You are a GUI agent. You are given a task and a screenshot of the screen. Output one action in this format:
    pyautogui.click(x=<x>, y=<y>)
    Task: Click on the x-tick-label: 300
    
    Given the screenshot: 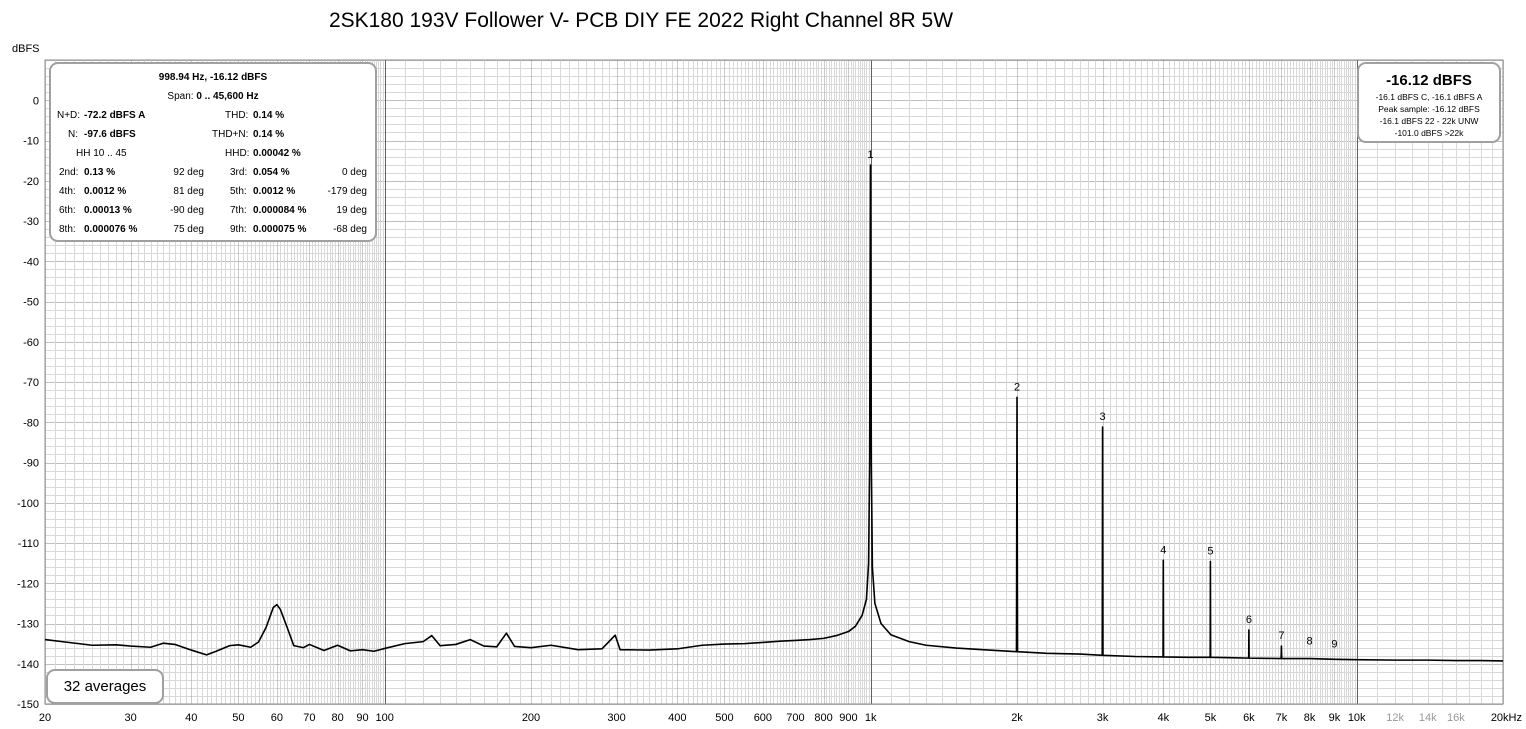 What is the action you would take?
    pyautogui.click(x=616, y=718)
    